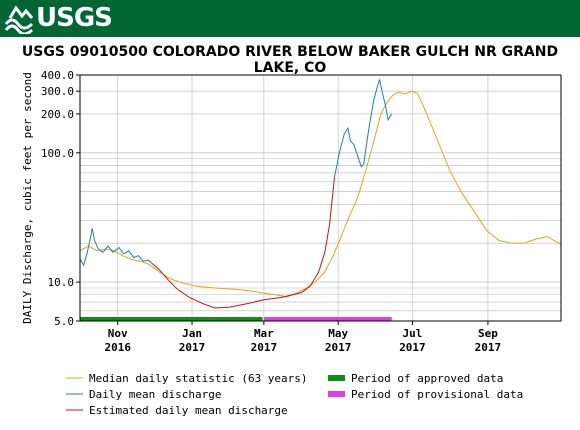  What do you see at coordinates (198, 378) in the screenshot?
I see `legend-label: Median daily statistic (63 years)` at bounding box center [198, 378].